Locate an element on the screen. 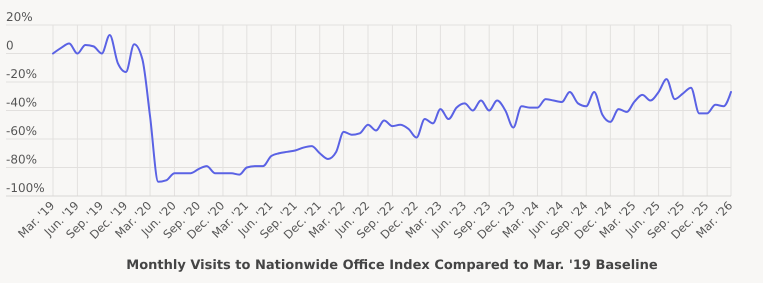 The width and height of the screenshot is (763, 283). text: Monthly Visits to Nationwide Office Index Compared to Mar. '19 Baseline is located at coordinates (392, 265).